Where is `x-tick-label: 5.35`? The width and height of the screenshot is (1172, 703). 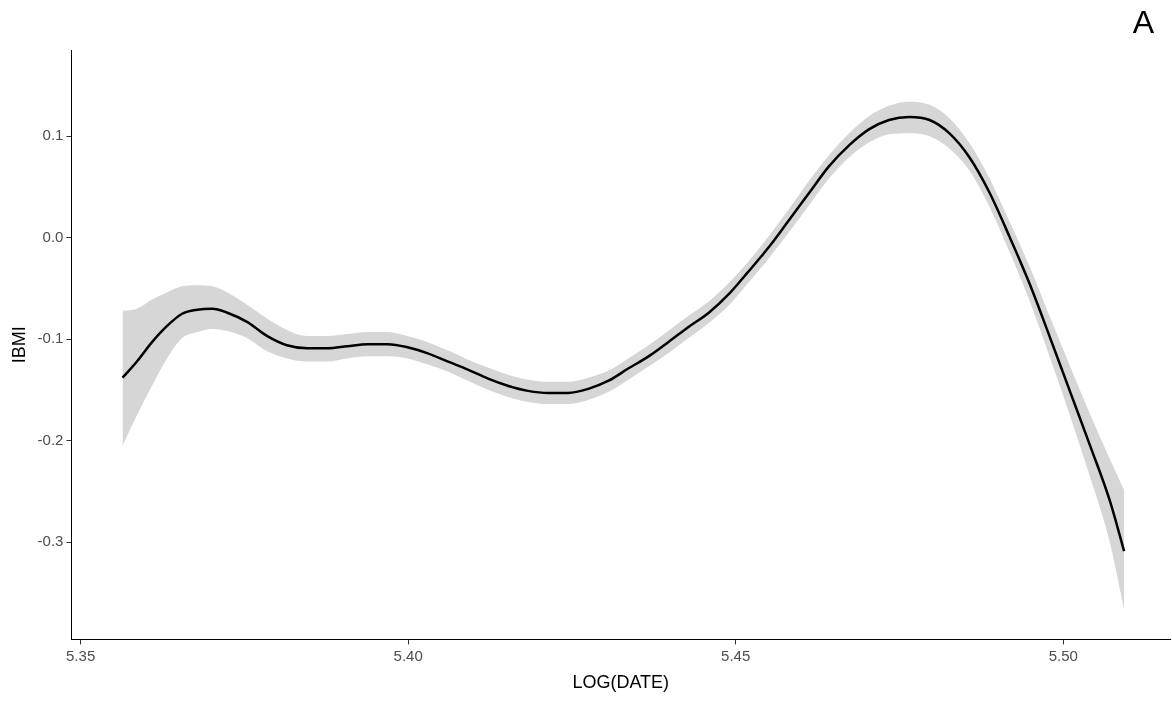 x-tick-label: 5.35 is located at coordinates (81, 655).